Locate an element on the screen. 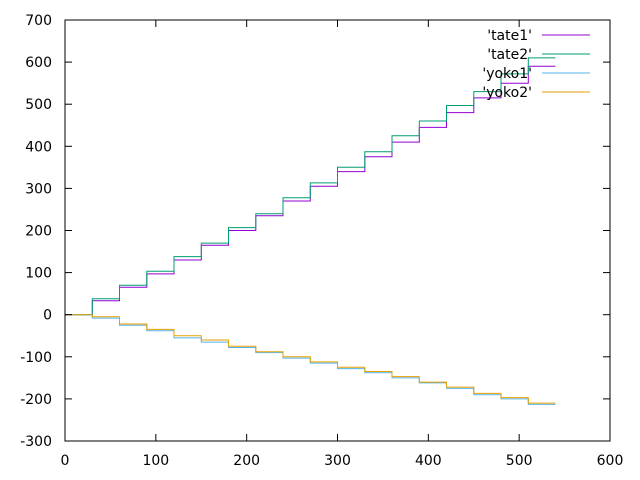  y-tick-label: 700 is located at coordinates (38, 21).